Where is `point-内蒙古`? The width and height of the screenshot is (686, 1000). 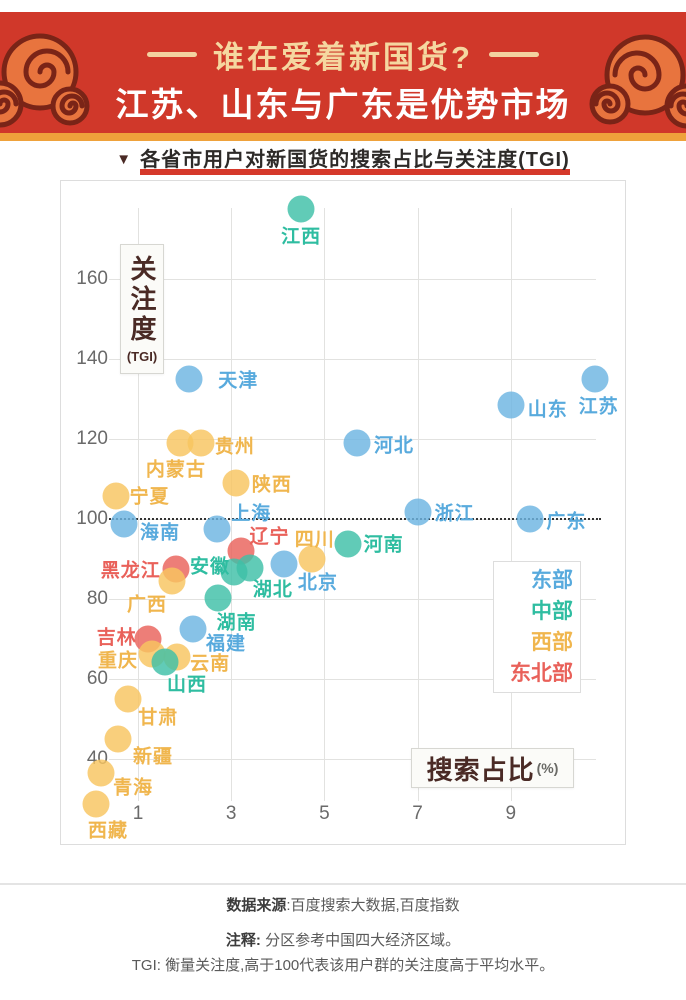 point-内蒙古 is located at coordinates (180, 443).